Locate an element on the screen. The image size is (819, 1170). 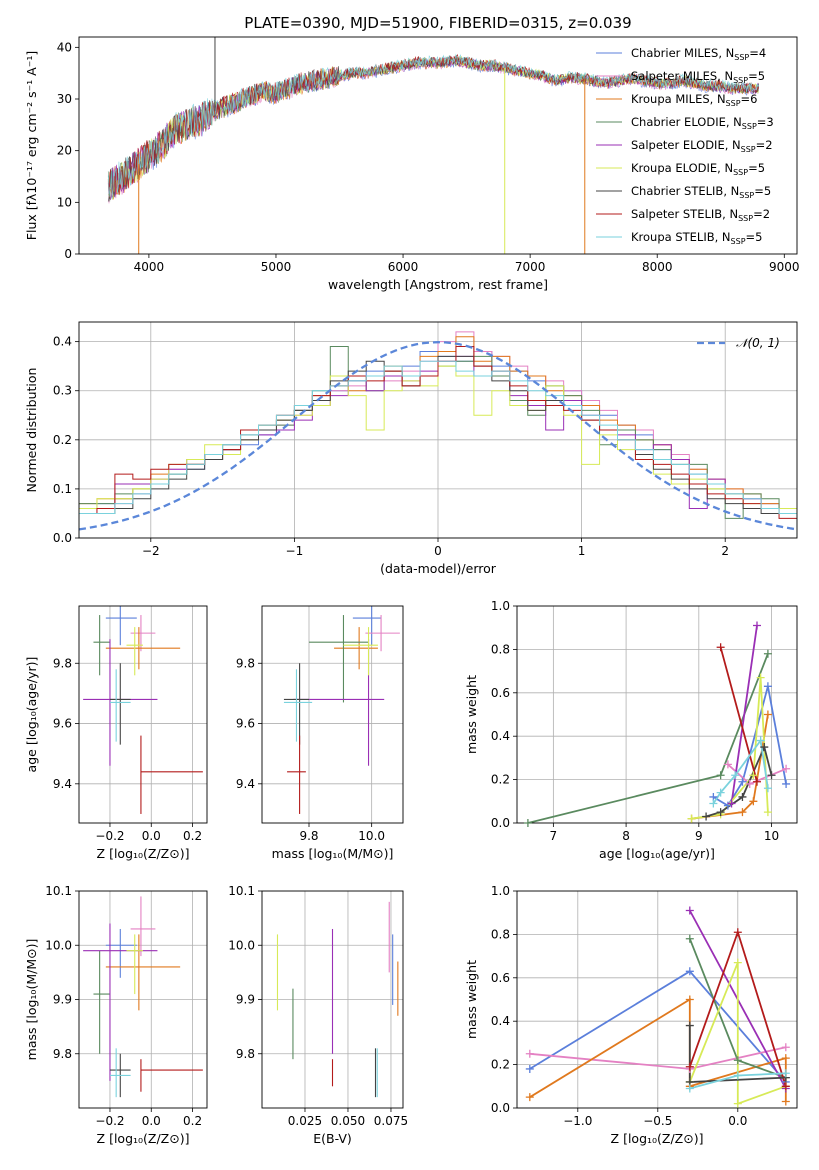
x-axis-label: (data-model)/error is located at coordinates (438, 568).